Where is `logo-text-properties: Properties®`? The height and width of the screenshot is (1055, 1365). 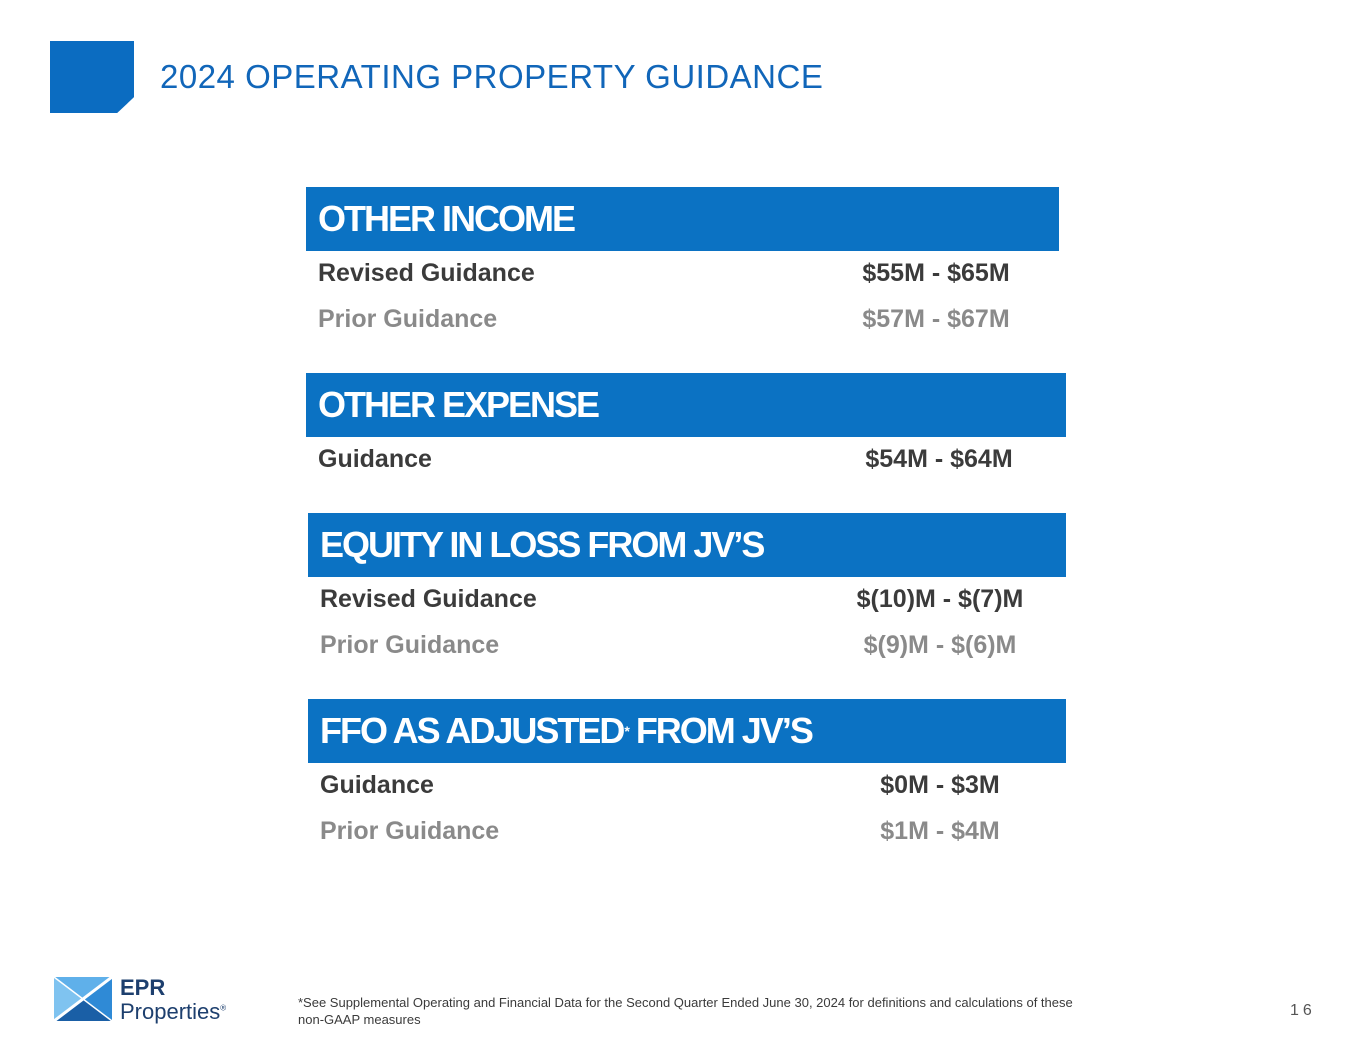
logo-text-properties: Properties® is located at coordinates (173, 1012).